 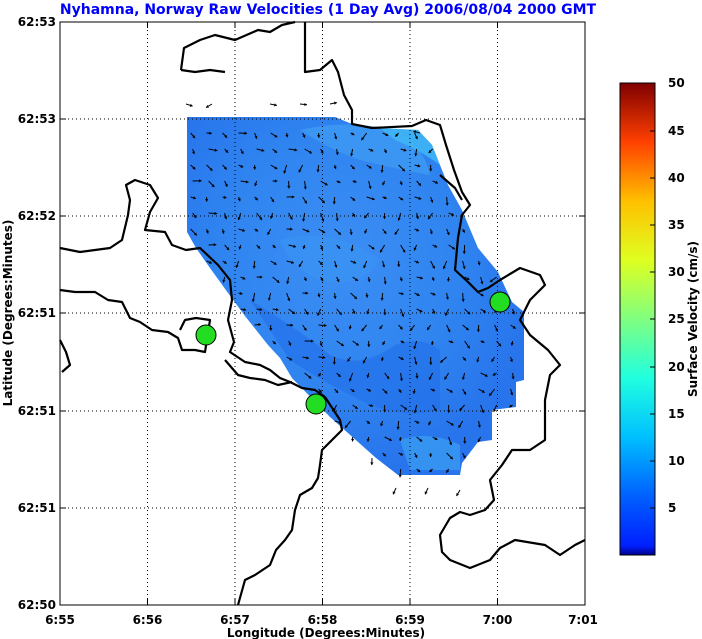 What do you see at coordinates (37, 22) in the screenshot?
I see `y-tick-label: 62:53` at bounding box center [37, 22].